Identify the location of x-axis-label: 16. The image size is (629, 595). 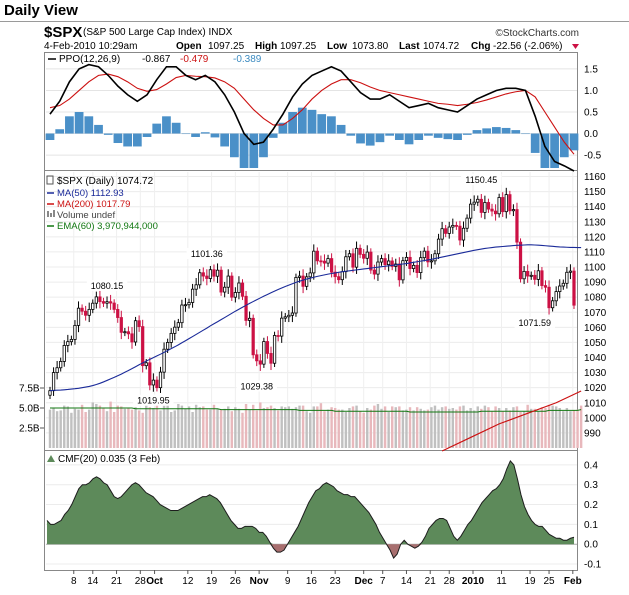
(312, 581).